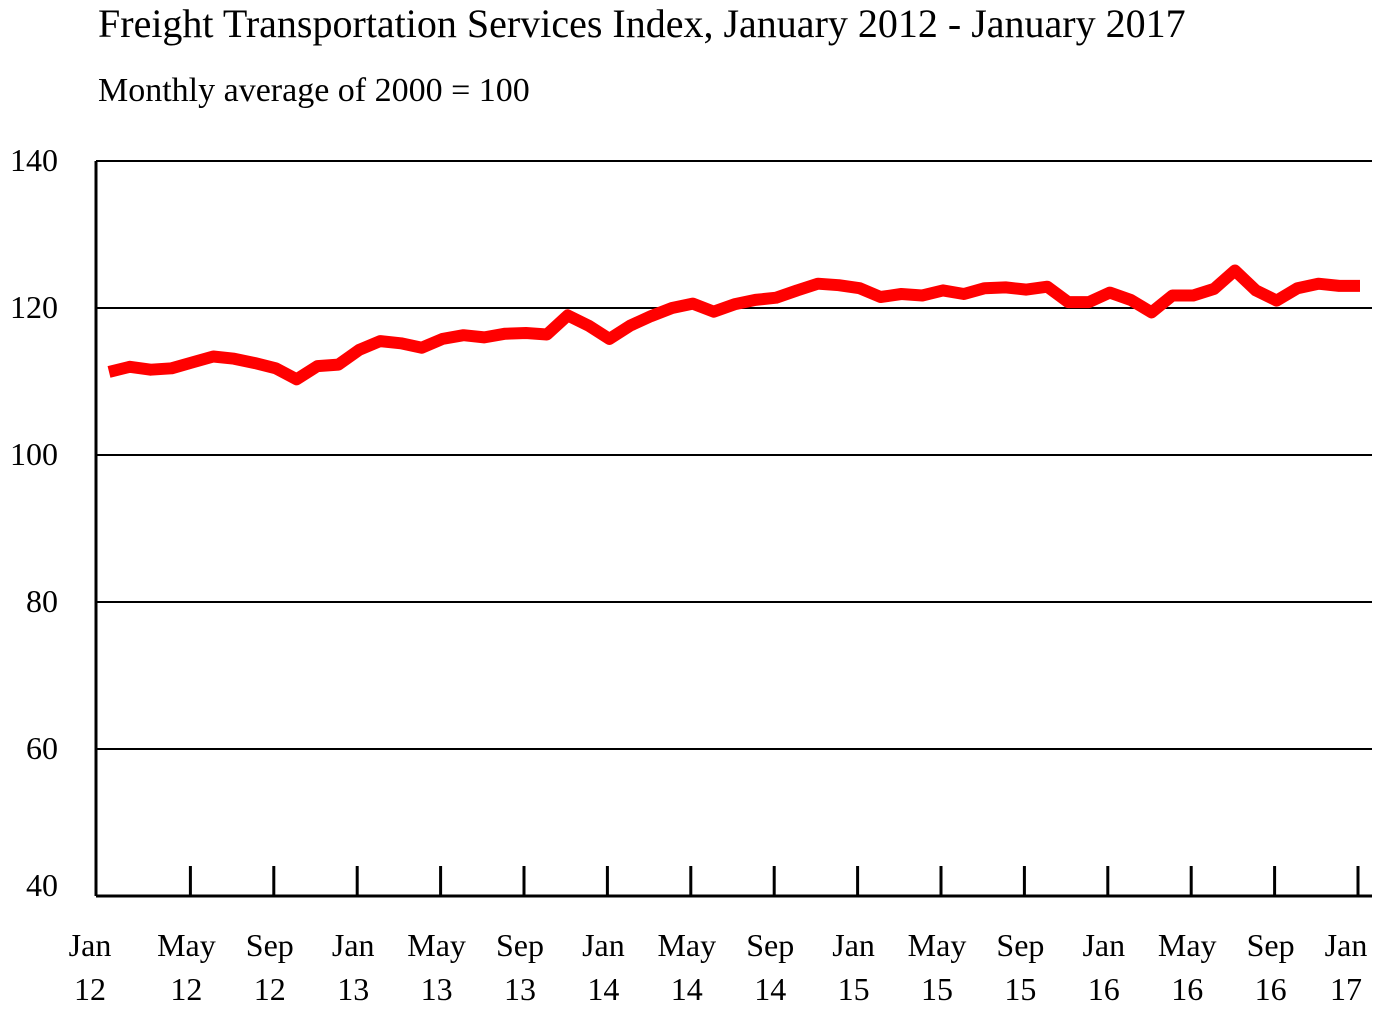  I want to click on x-tick-label-month-6: Jan, so click(603, 945).